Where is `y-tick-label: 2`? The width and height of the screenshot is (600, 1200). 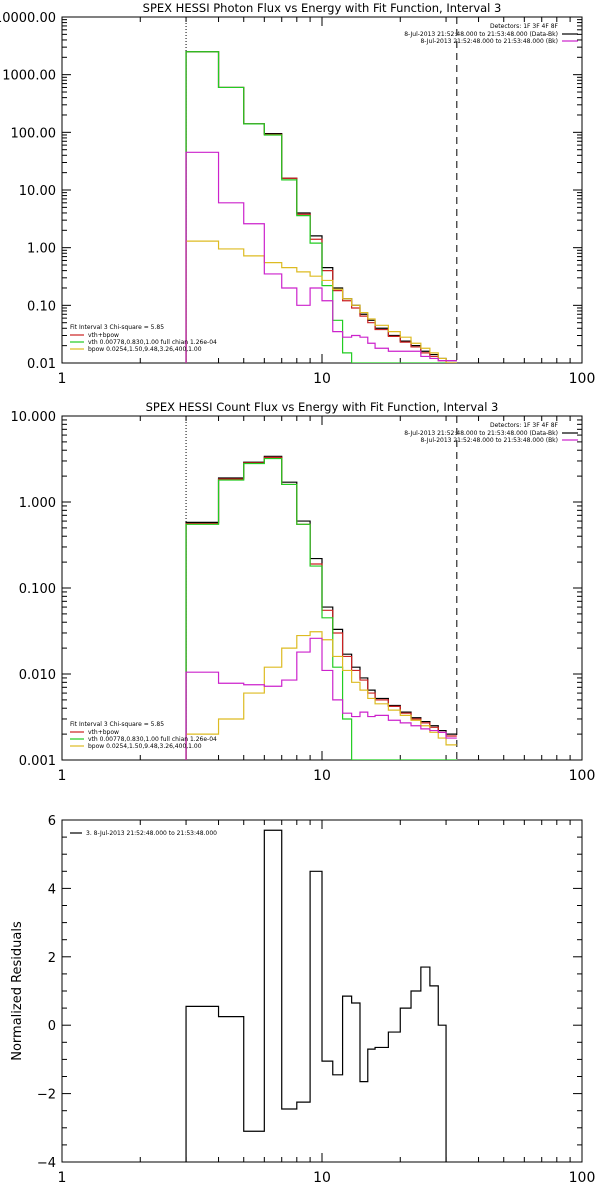
y-tick-label: 2 is located at coordinates (52, 958).